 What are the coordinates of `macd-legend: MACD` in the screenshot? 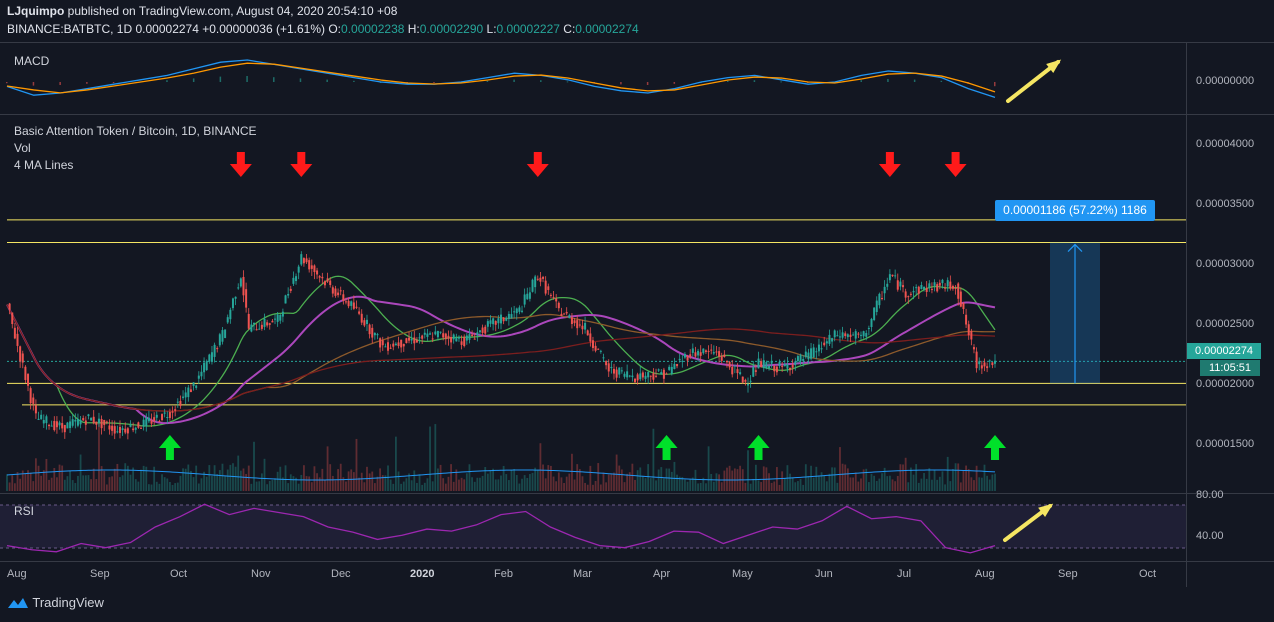 It's located at (32, 61).